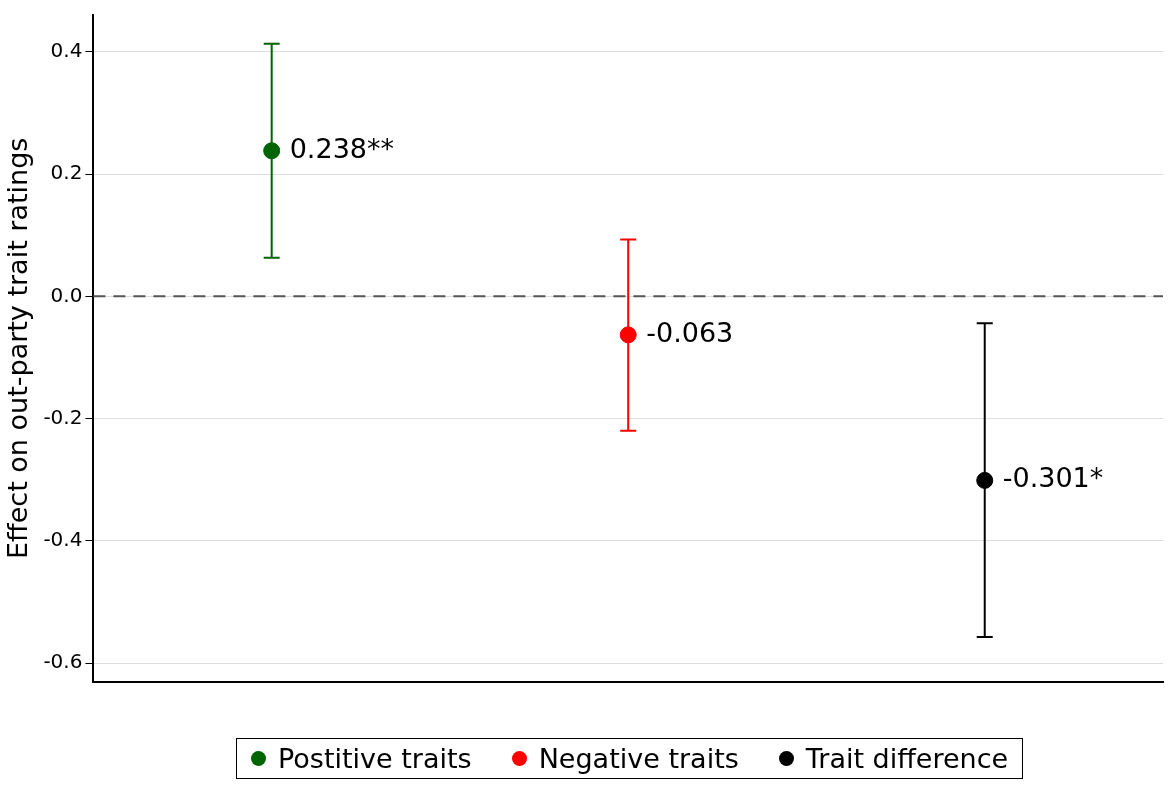 Image resolution: width=1172 pixels, height=790 pixels. What do you see at coordinates (375, 758) in the screenshot?
I see `legend-label: Postitive traits` at bounding box center [375, 758].